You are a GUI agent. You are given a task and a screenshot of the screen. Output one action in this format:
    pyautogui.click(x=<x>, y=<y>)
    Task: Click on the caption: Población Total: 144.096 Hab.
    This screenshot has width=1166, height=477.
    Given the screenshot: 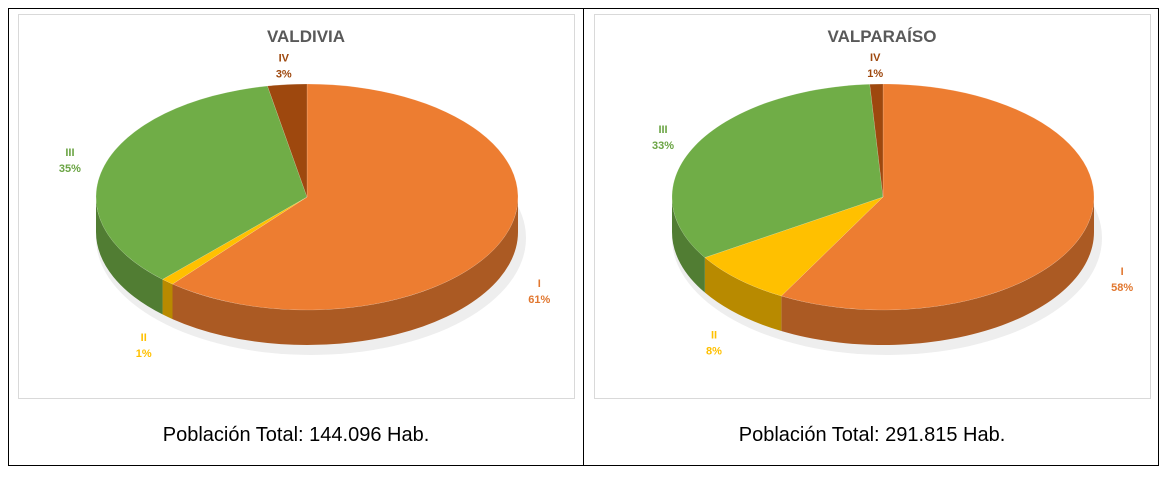 What is the action you would take?
    pyautogui.click(x=296, y=435)
    